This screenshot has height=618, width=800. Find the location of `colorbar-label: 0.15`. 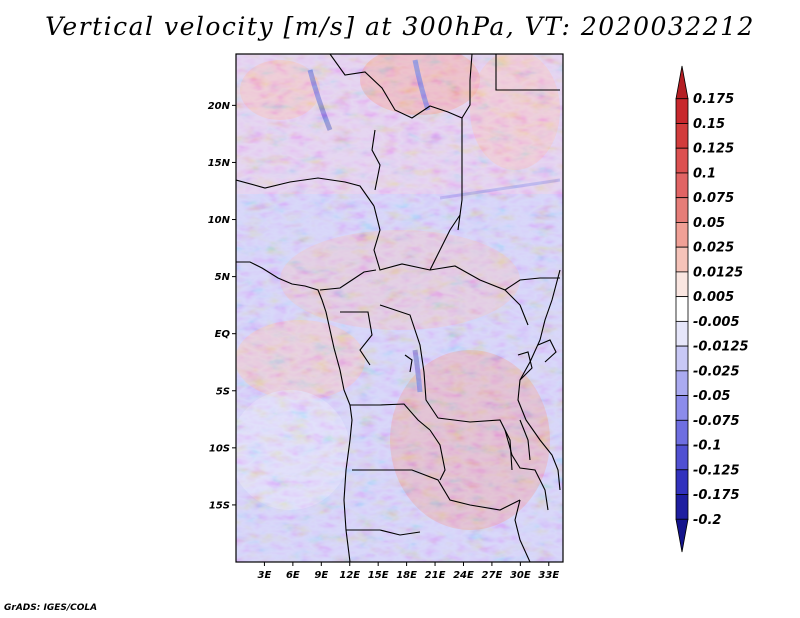

colorbar-label: 0.15 is located at coordinates (709, 124).